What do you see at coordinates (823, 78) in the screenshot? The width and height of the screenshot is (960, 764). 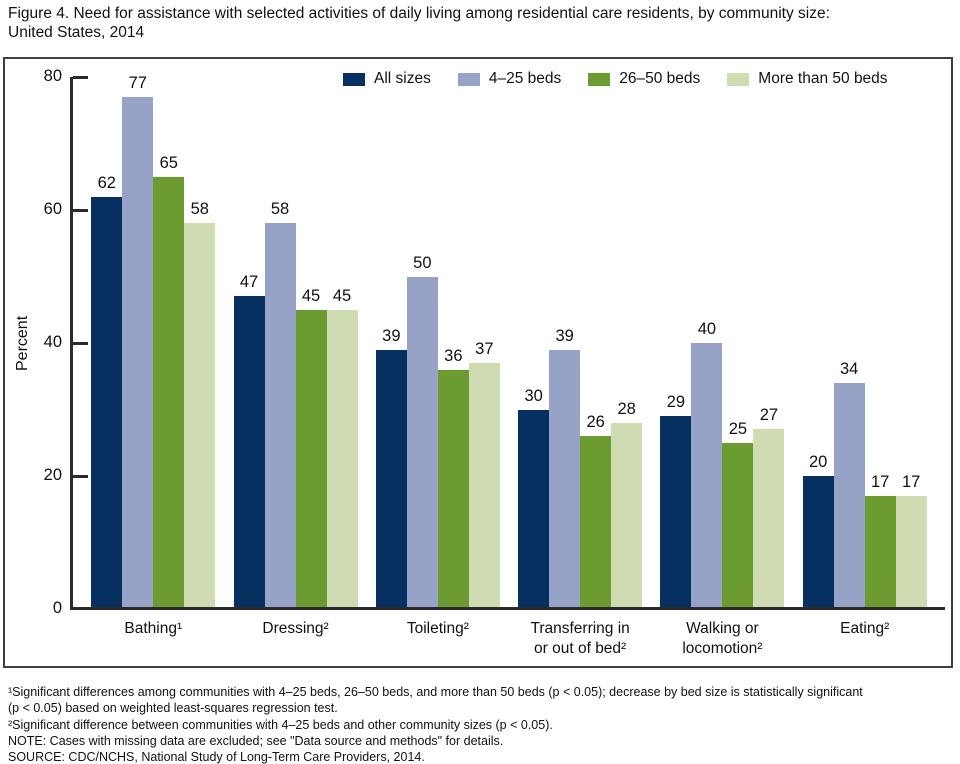 I see `legend-label: More than 50 beds` at bounding box center [823, 78].